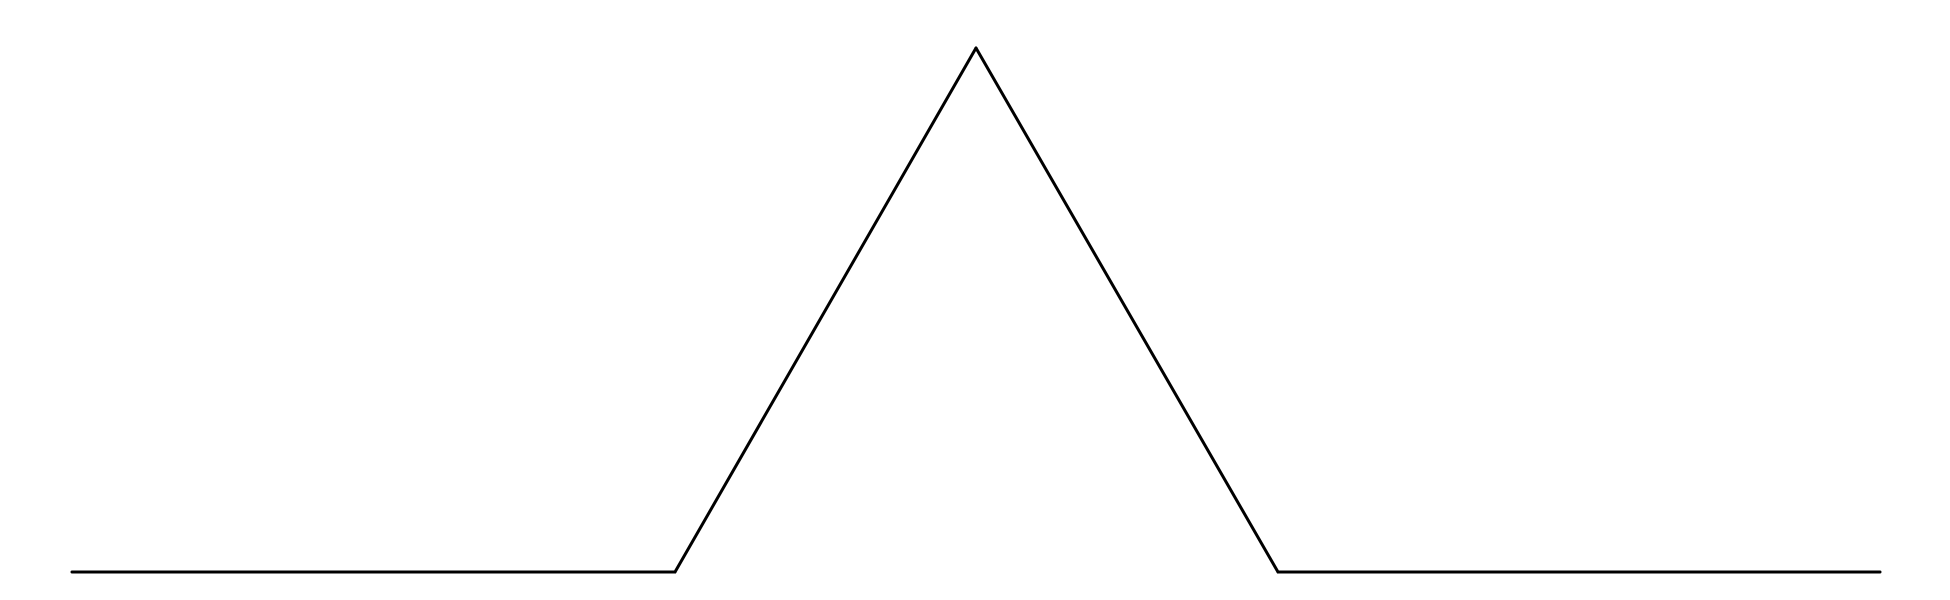 The height and width of the screenshot is (600, 1950). I want to click on ascending-side, so click(825, 310).